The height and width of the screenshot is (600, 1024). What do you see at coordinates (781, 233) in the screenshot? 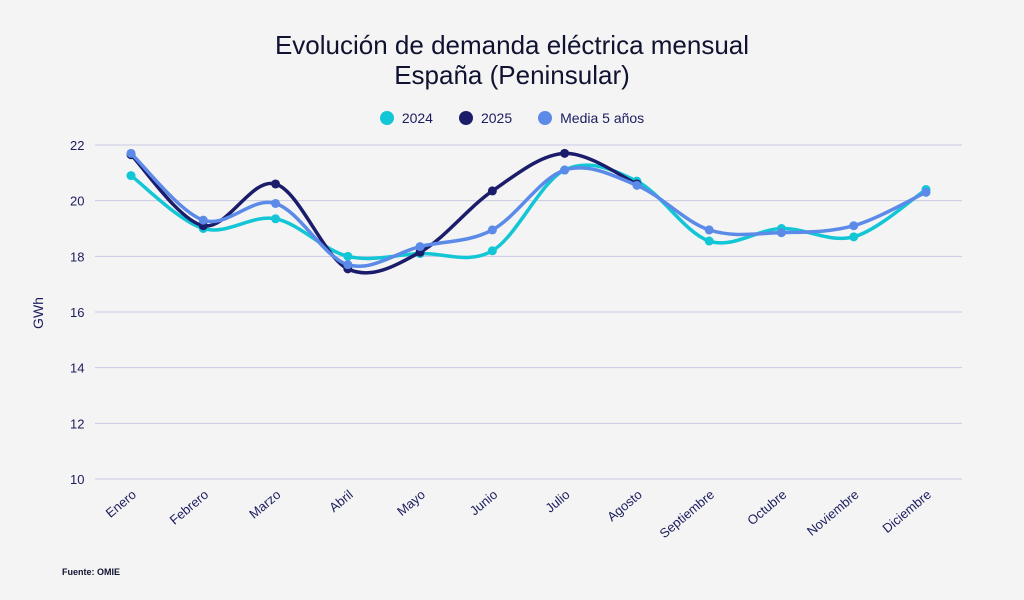
I see `data-point-media-5-anos-octubre` at bounding box center [781, 233].